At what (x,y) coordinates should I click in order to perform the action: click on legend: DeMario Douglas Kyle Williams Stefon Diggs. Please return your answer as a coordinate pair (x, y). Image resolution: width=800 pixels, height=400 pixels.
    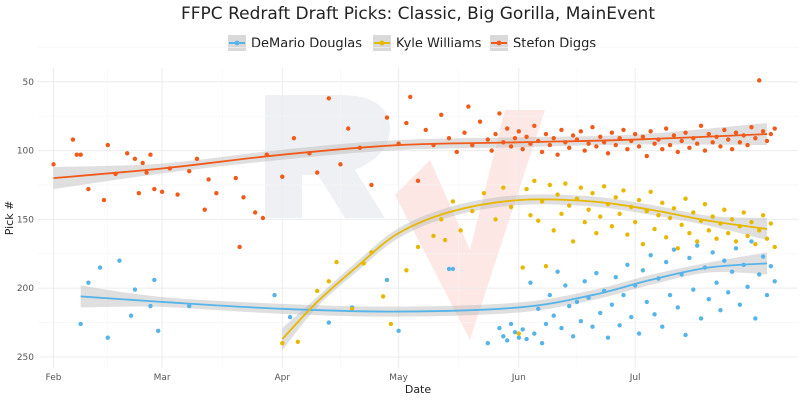
    Looking at the image, I should click on (412, 43).